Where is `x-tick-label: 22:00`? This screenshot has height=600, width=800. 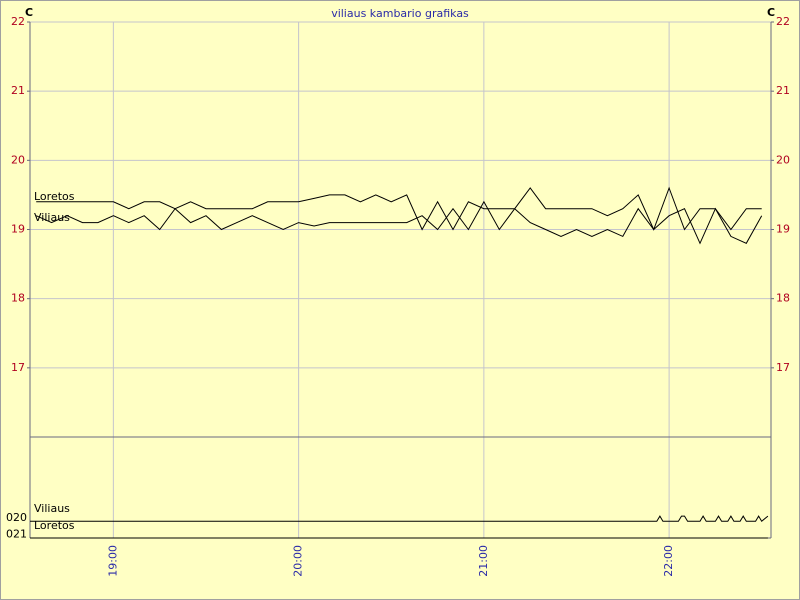
x-tick-label: 22:00 is located at coordinates (668, 561).